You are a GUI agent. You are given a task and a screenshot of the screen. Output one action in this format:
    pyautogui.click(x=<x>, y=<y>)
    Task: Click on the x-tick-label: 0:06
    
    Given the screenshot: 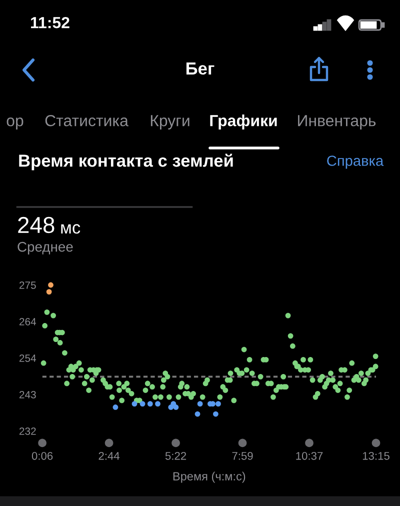 What is the action you would take?
    pyautogui.click(x=42, y=456)
    